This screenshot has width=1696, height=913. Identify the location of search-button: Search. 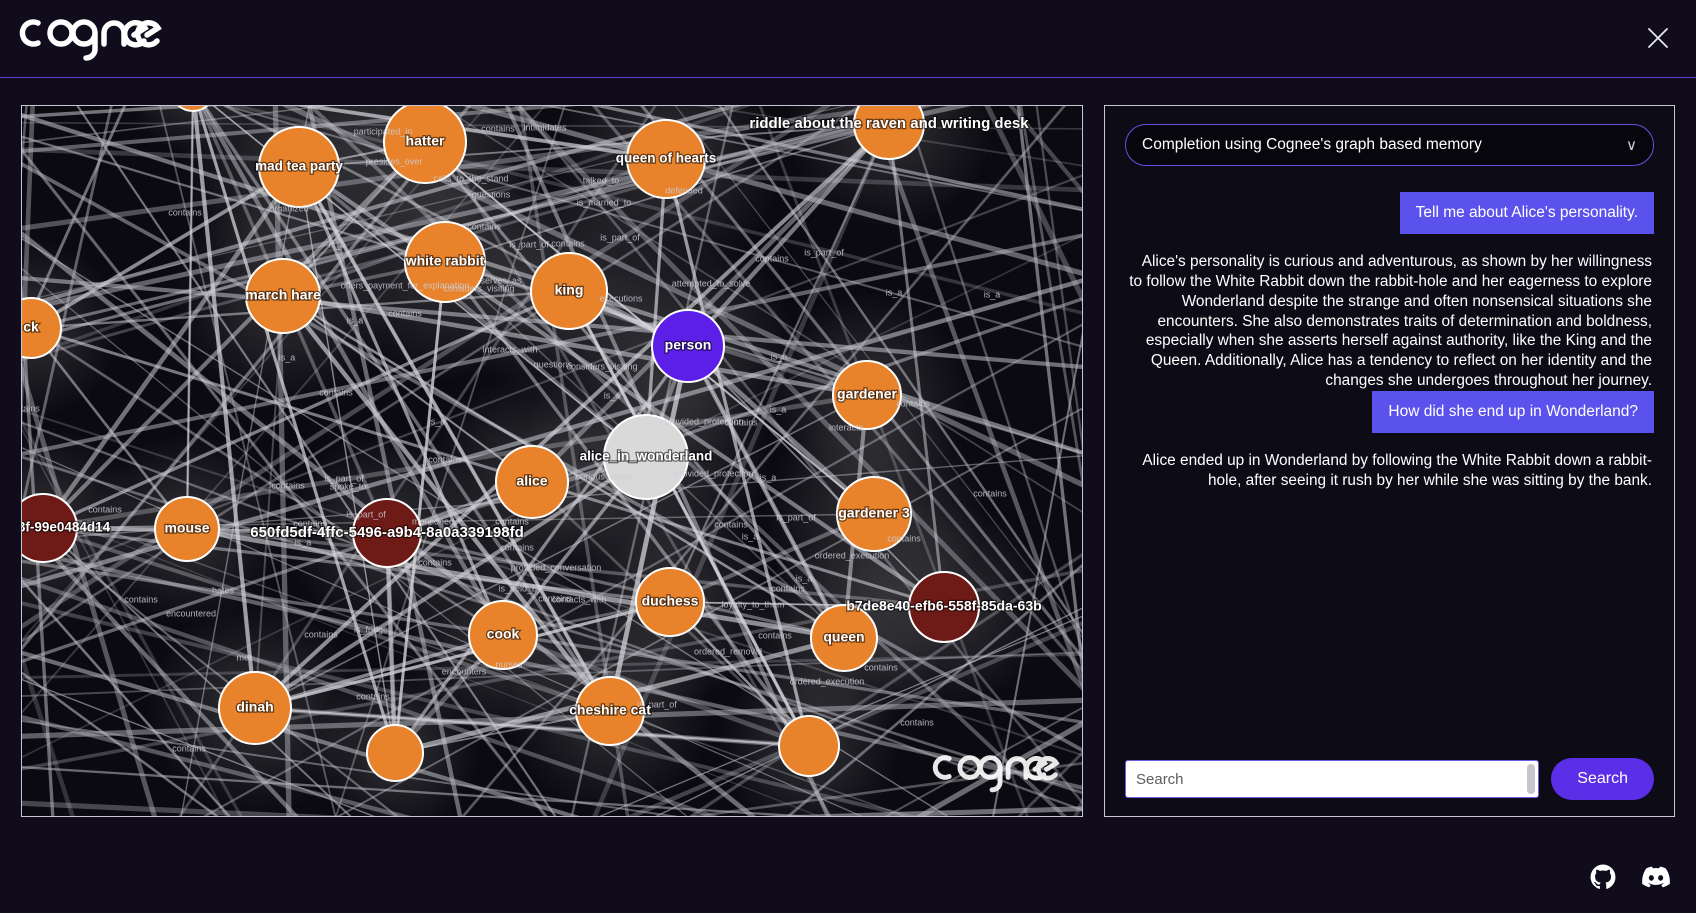
(1602, 779).